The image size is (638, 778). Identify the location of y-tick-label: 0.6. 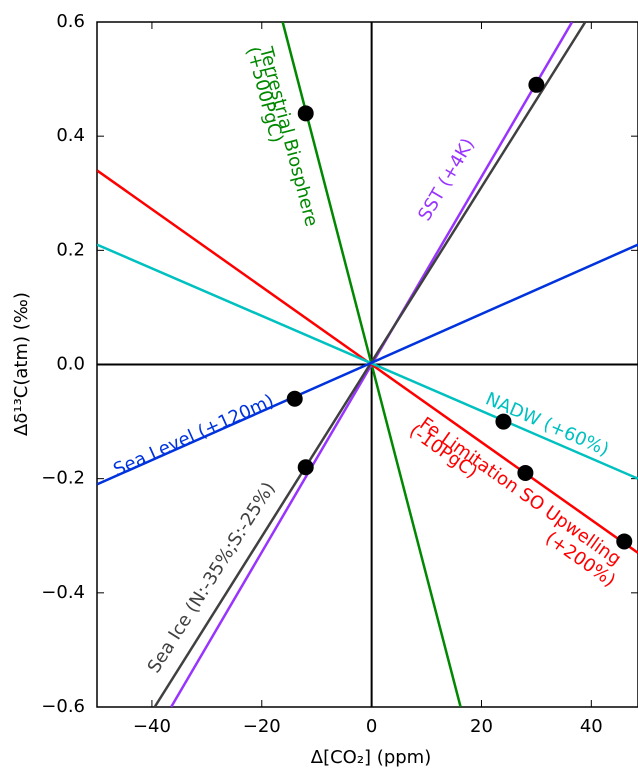
(70, 21).